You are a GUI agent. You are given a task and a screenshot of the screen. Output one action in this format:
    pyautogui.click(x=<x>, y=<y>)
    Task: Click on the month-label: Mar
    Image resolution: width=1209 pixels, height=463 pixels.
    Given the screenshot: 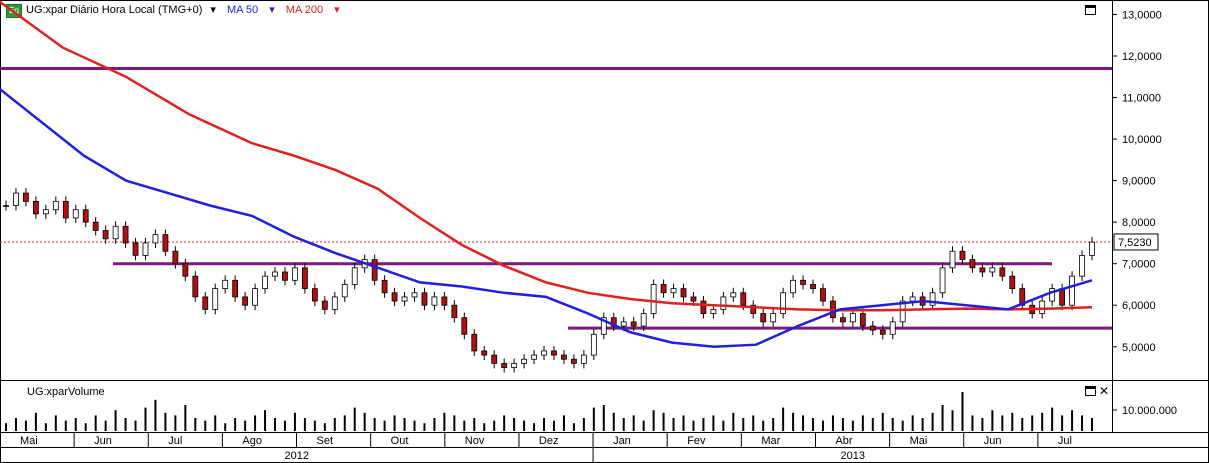 What is the action you would take?
    pyautogui.click(x=770, y=441)
    